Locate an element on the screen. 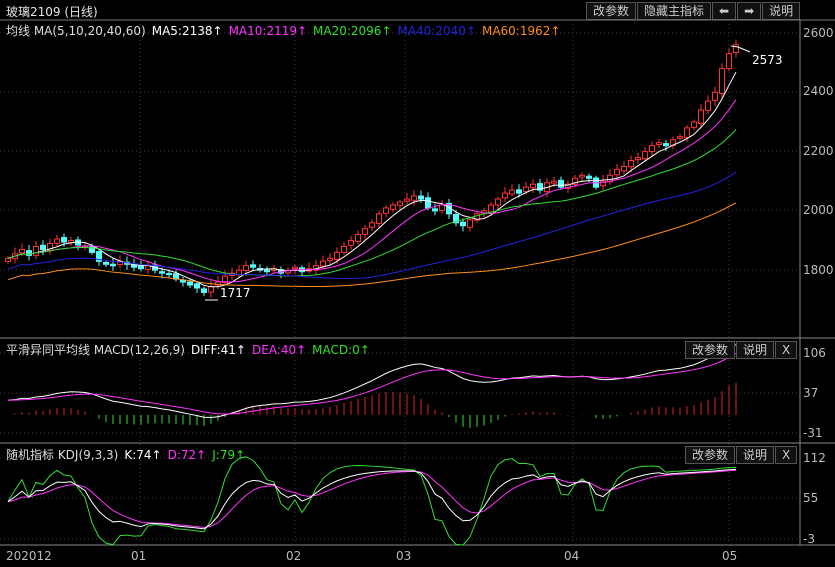 The image size is (835, 567). ma10-value: MA10:2119↑ is located at coordinates (268, 31).